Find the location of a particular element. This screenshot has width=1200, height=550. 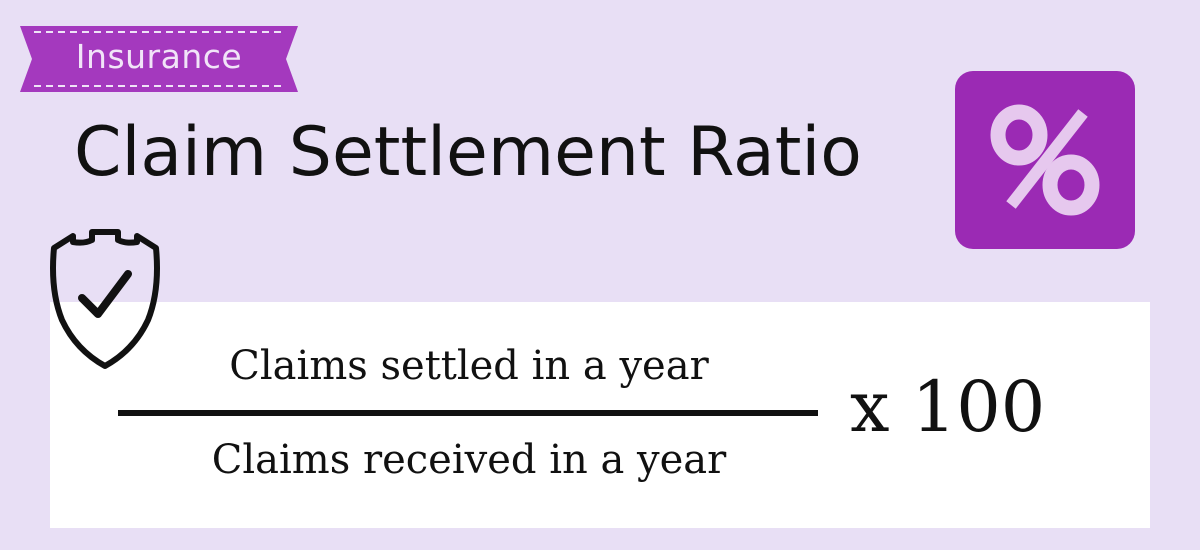

formula-numerator: Claims settled in a year is located at coordinates (469, 366).